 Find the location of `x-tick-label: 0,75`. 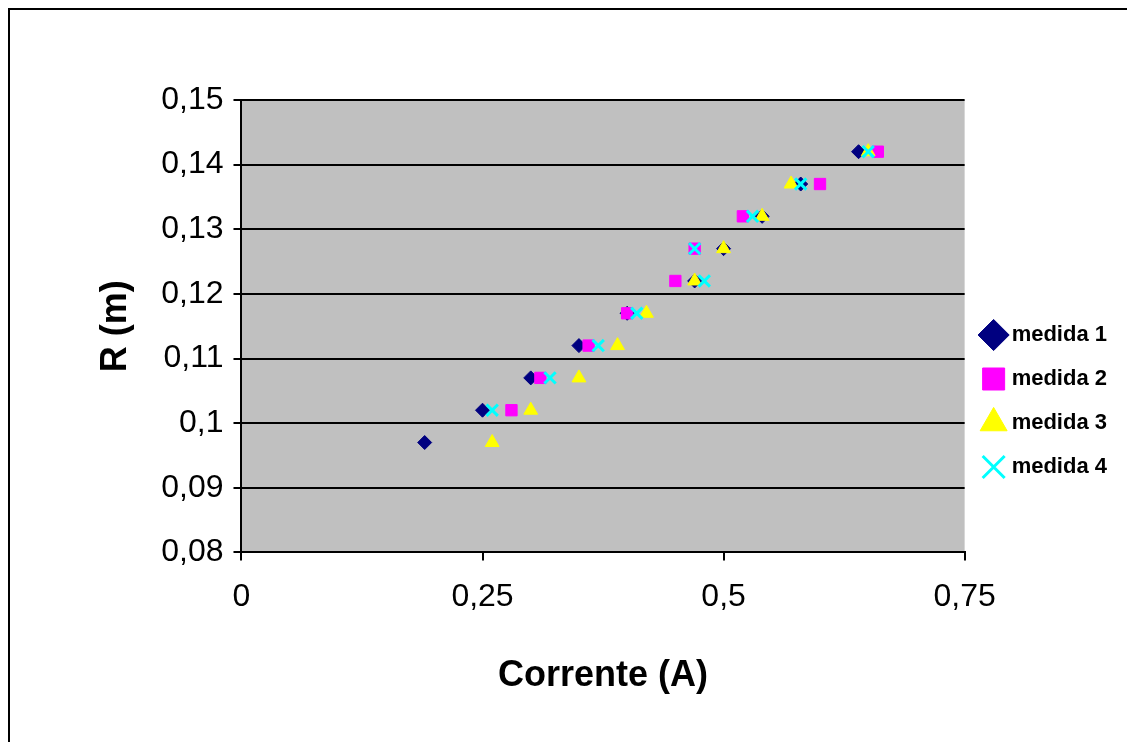

x-tick-label: 0,75 is located at coordinates (964, 595).